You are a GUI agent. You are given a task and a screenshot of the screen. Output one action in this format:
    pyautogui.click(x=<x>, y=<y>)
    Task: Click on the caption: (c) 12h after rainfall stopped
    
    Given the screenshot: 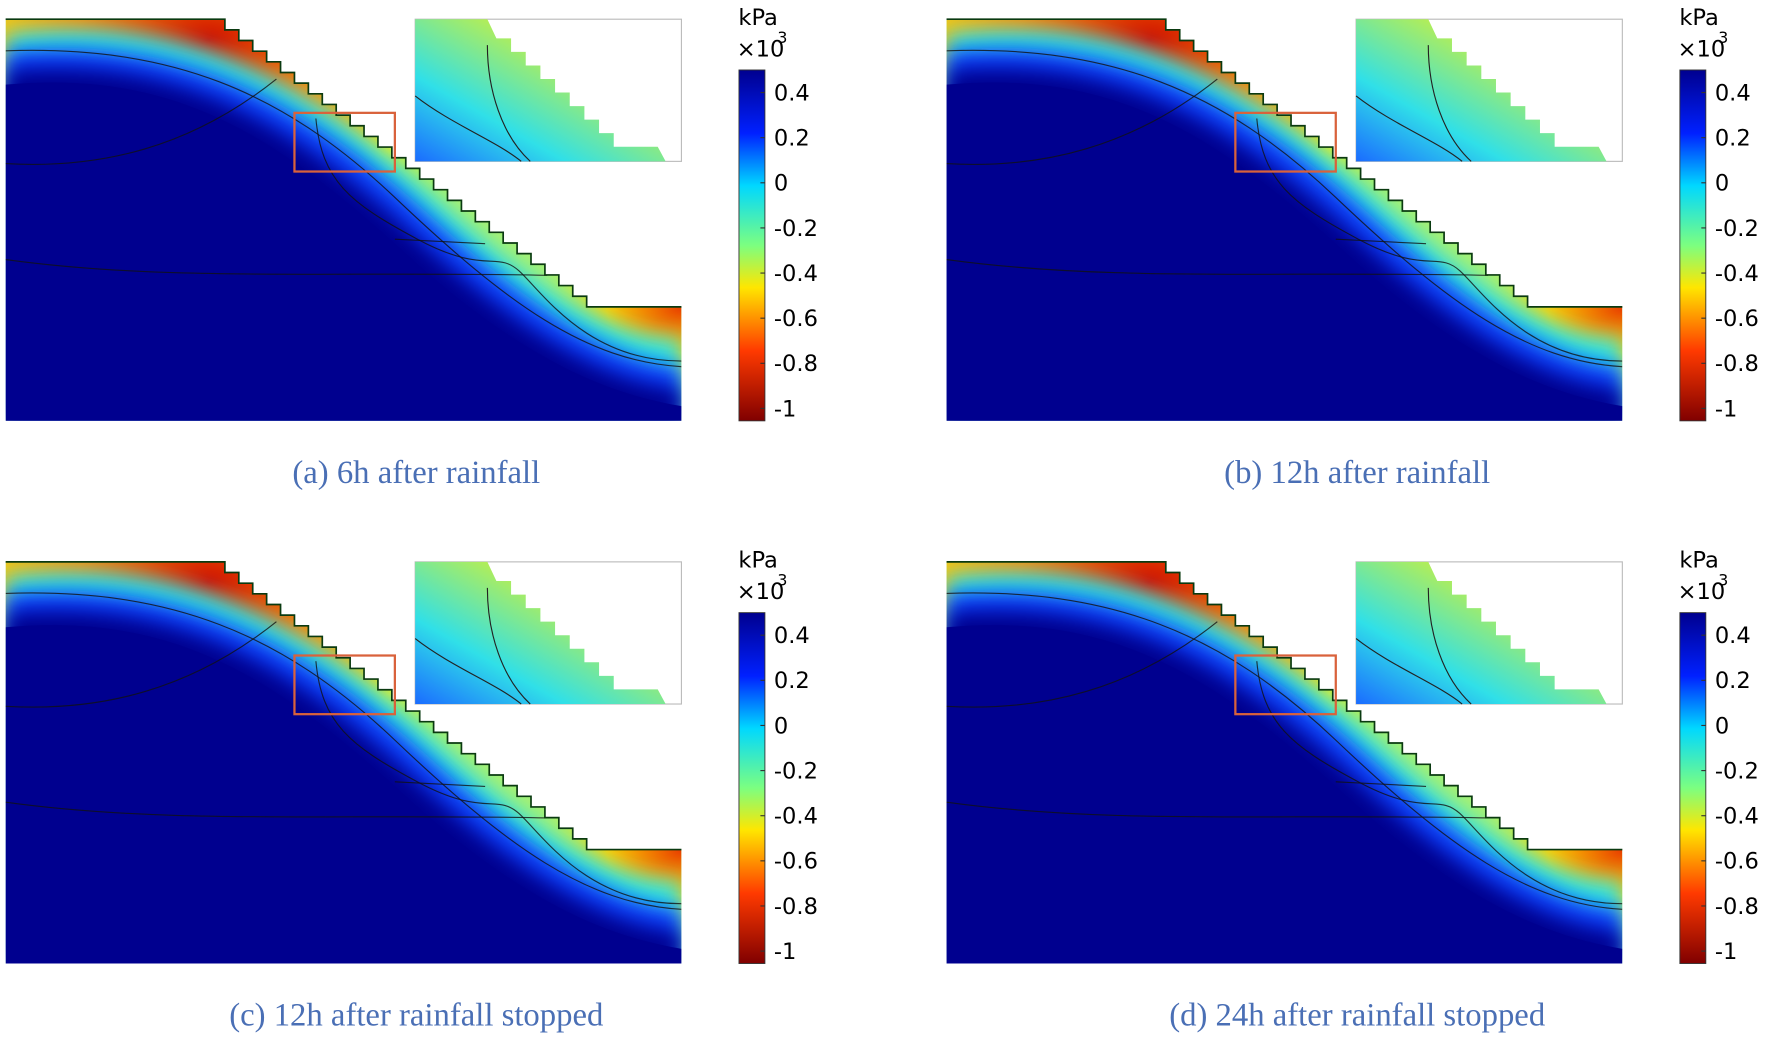 What is the action you would take?
    pyautogui.click(x=416, y=1016)
    